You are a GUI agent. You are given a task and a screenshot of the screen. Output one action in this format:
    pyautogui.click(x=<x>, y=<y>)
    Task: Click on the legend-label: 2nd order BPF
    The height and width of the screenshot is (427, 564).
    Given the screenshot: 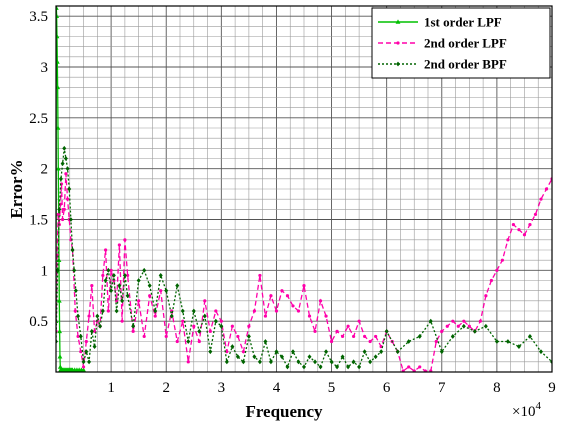 What is the action you would take?
    pyautogui.click(x=465, y=64)
    